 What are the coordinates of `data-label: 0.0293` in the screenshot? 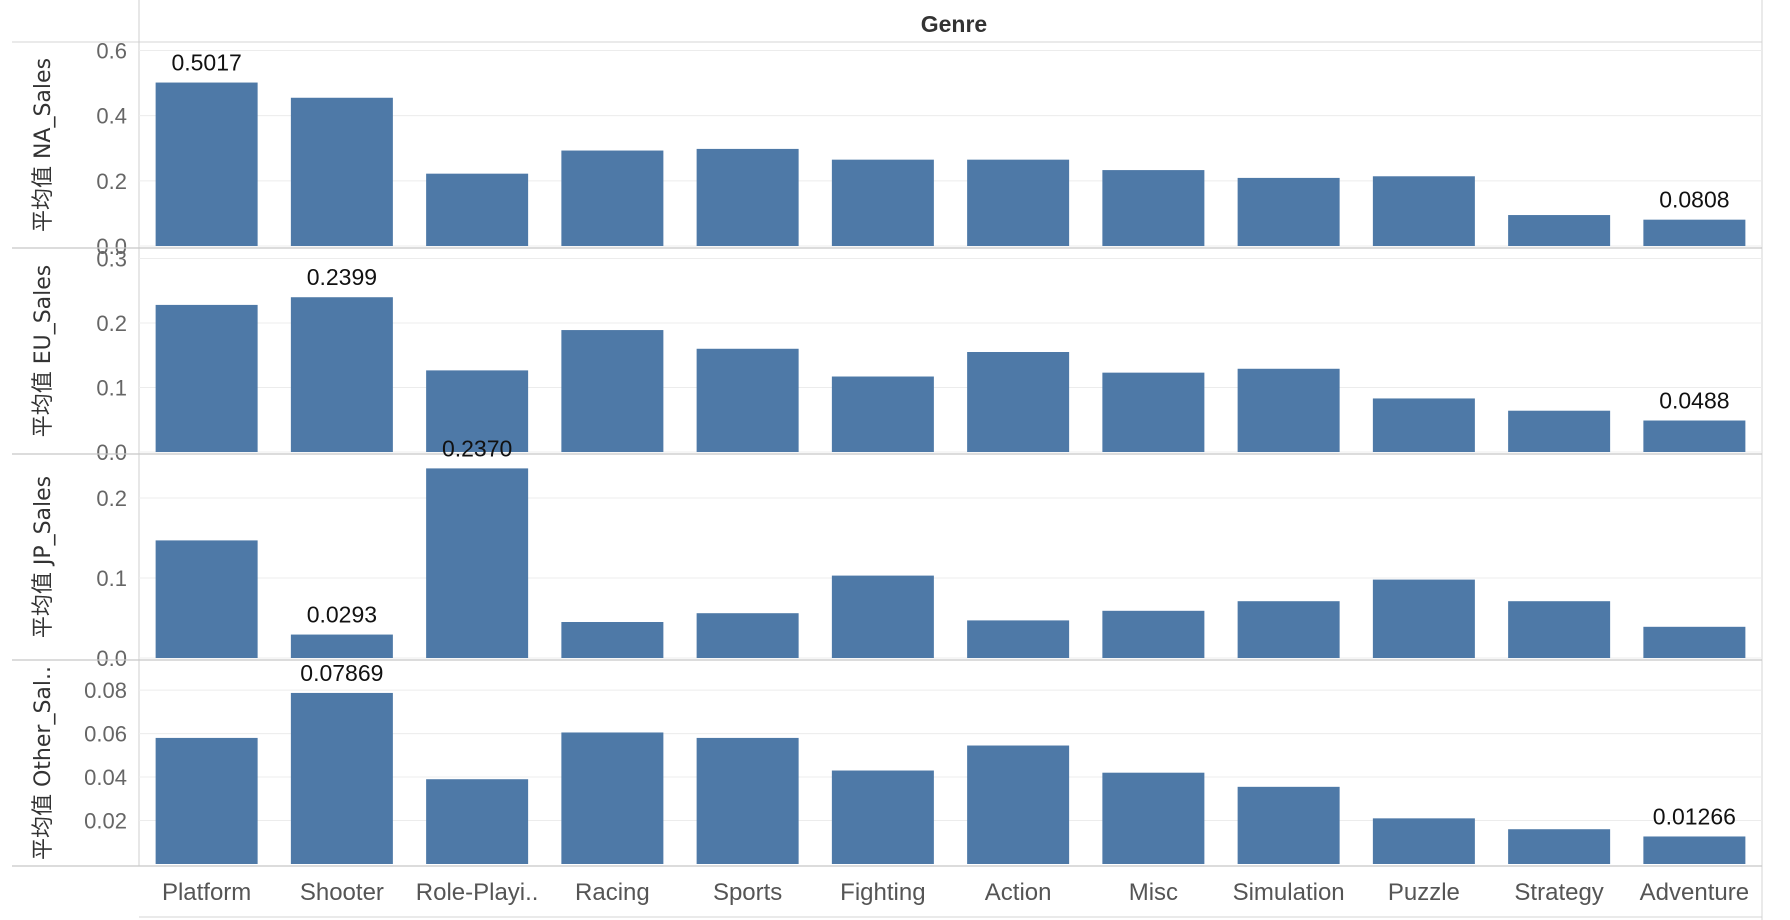 It's located at (342, 615).